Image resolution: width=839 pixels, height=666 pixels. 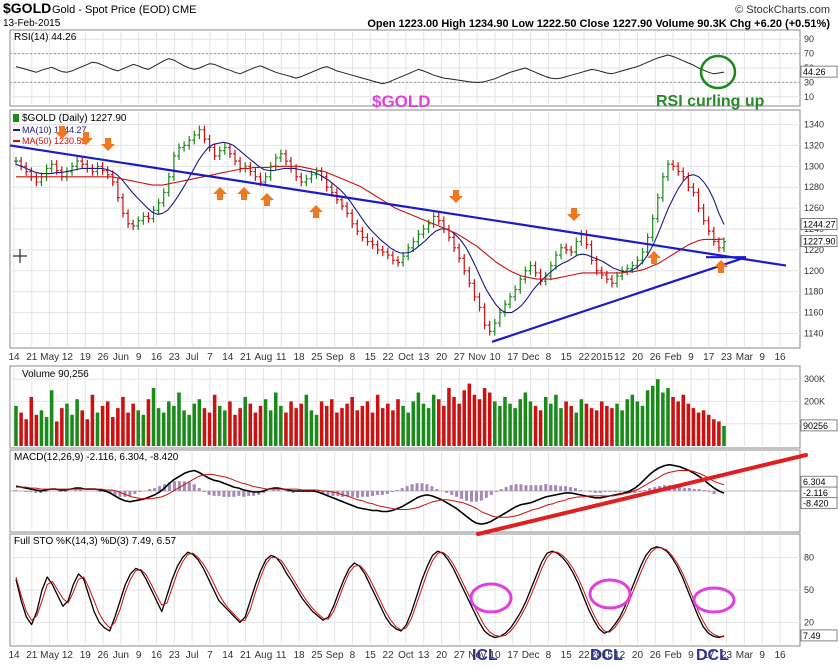 I want to click on symbol-title: $GOLD, so click(x=27, y=8).